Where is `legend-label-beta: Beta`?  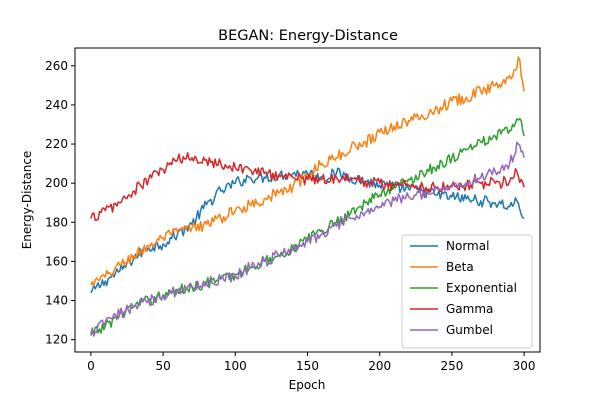
legend-label-beta: Beta is located at coordinates (460, 267).